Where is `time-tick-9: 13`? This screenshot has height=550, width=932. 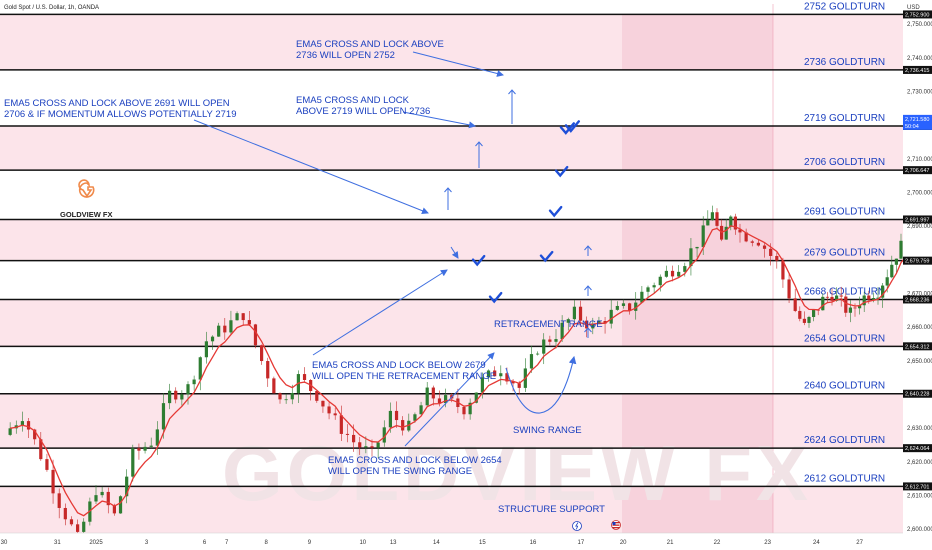
time-tick-9: 13 is located at coordinates (393, 543).